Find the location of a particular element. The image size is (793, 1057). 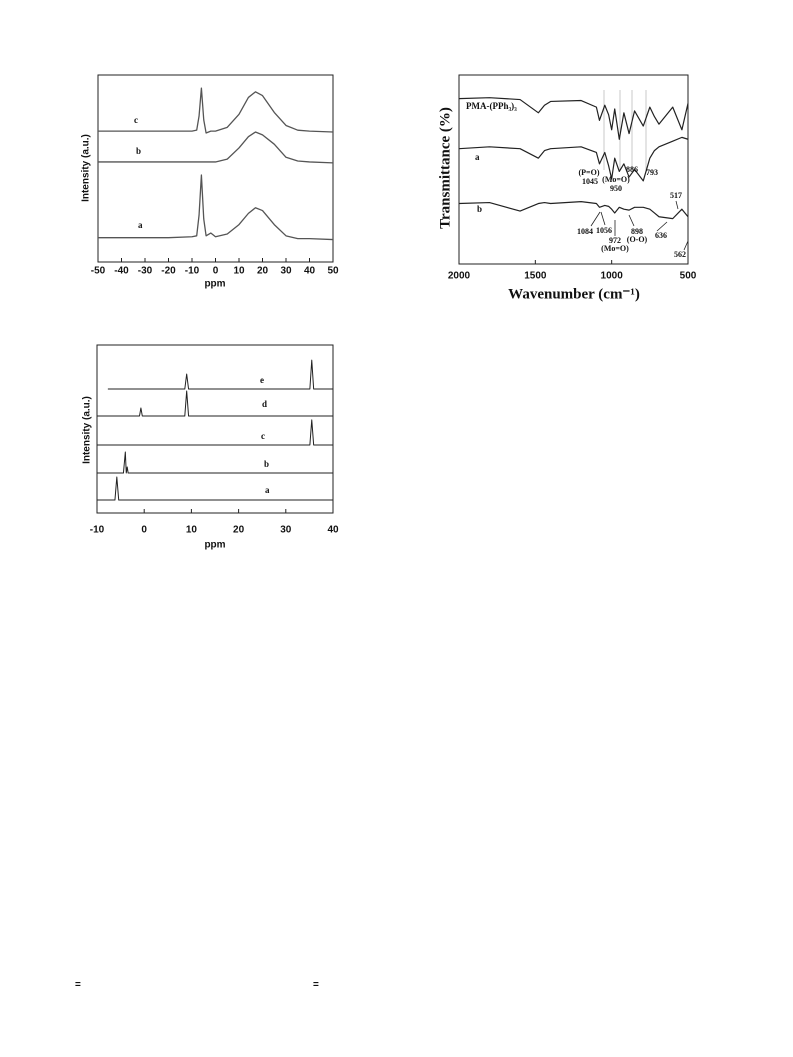

x-tick-label: -30 is located at coordinates (145, 271).